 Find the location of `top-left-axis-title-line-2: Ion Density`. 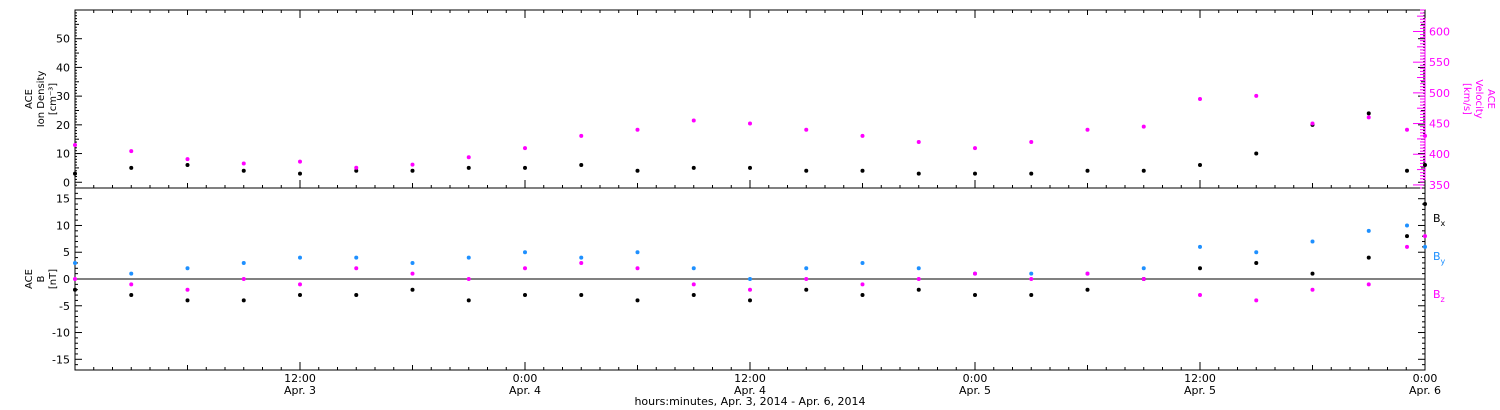

top-left-axis-title-line-2: Ion Density is located at coordinates (41, 99).